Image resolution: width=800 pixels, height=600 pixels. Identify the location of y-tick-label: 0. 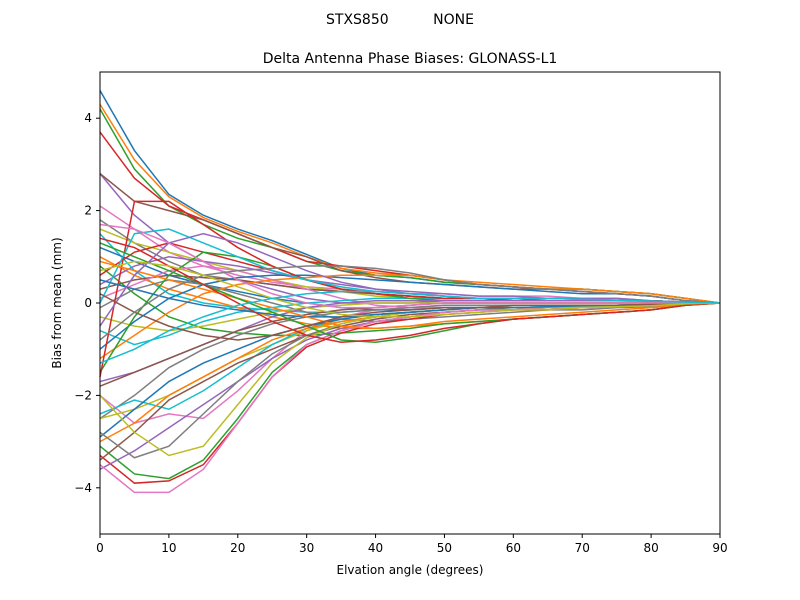
(88, 303).